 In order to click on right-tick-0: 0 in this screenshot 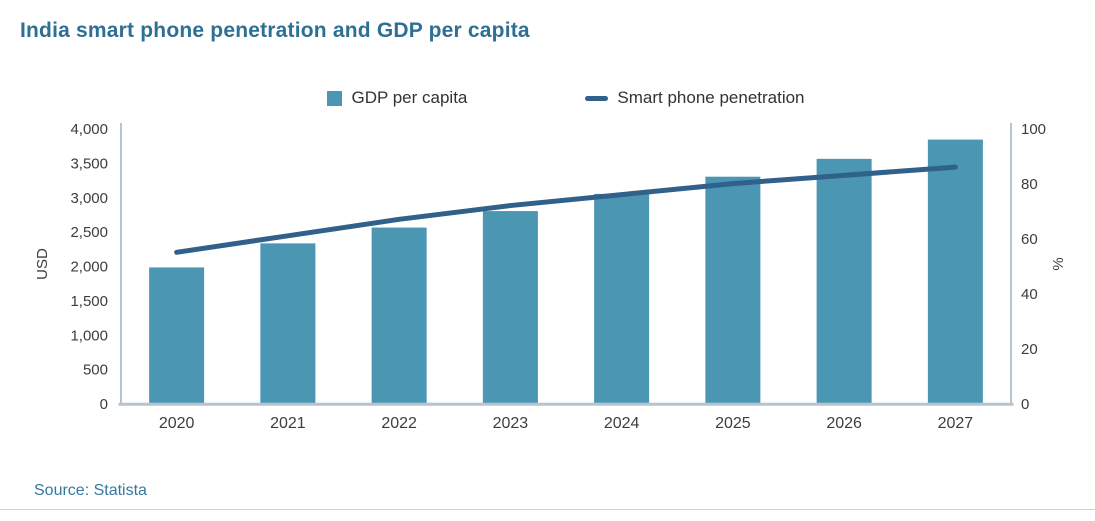, I will do `click(1025, 404)`.